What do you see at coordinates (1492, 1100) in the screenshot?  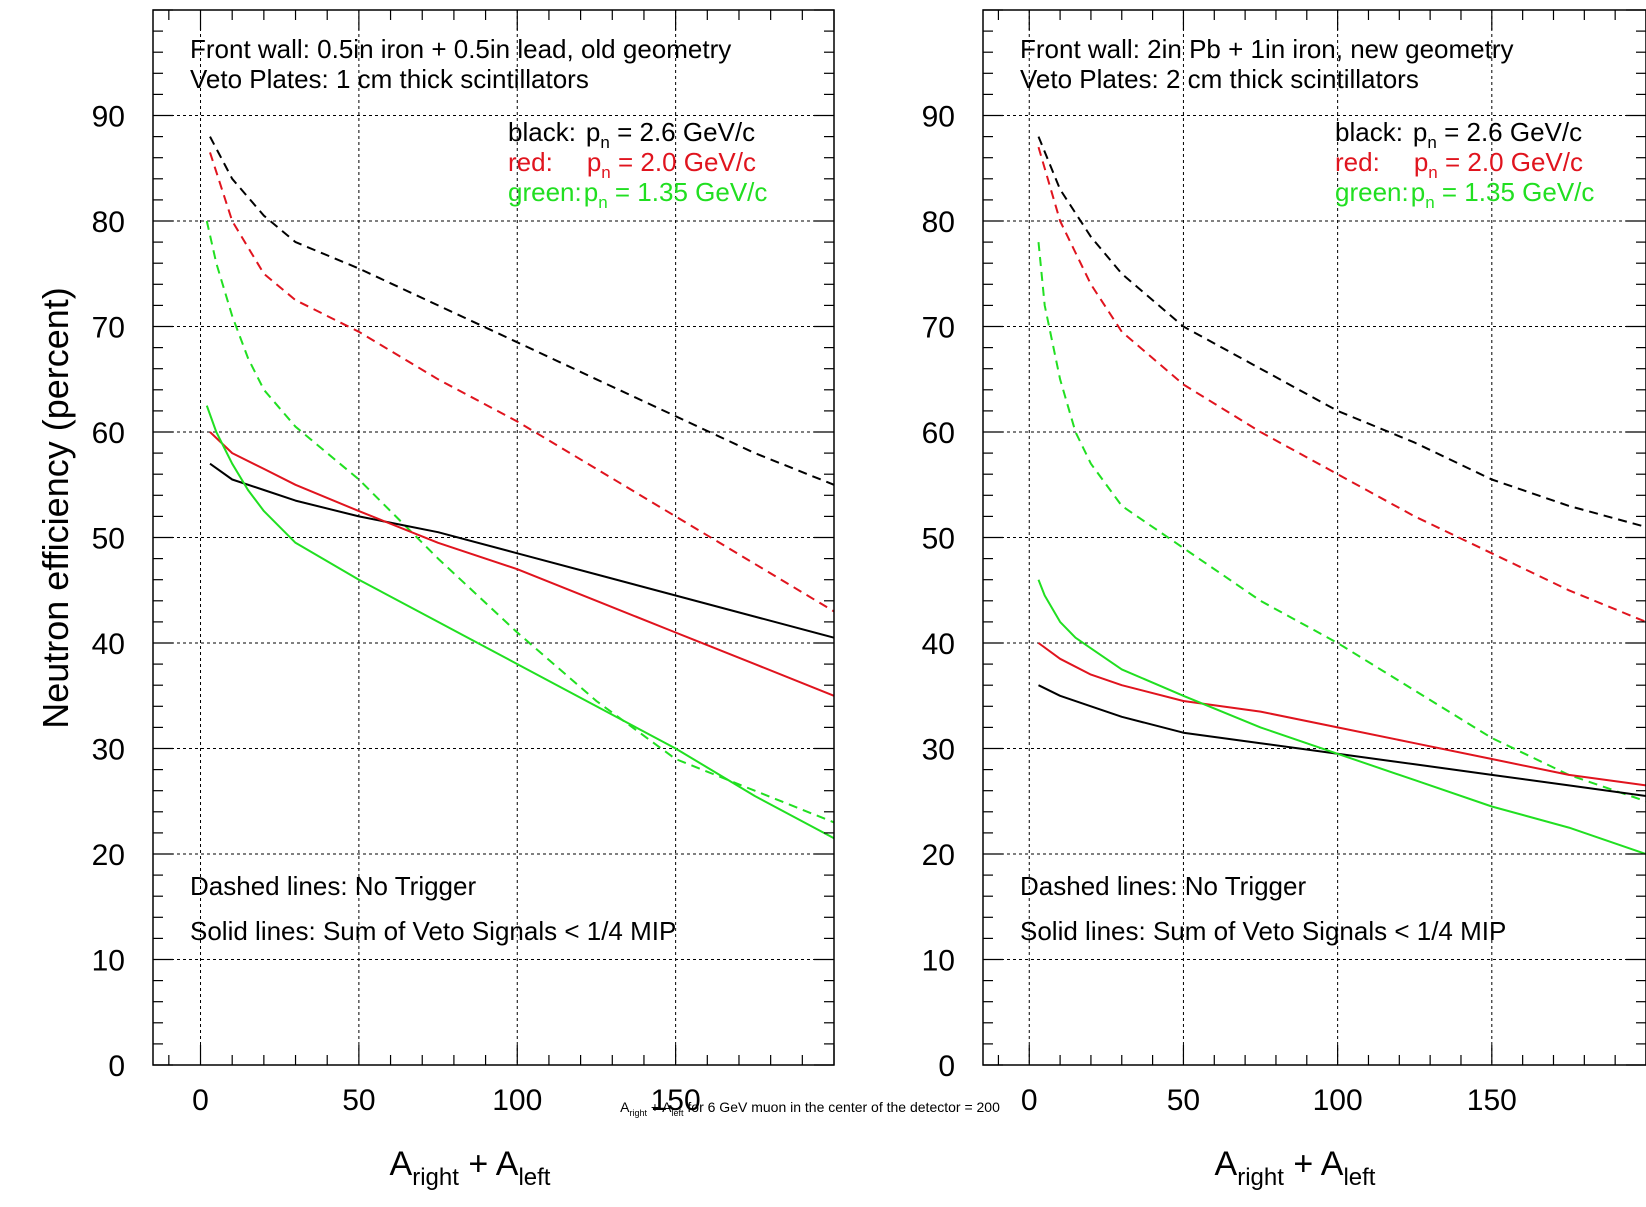 I see `right-xtick-label-150: 150` at bounding box center [1492, 1100].